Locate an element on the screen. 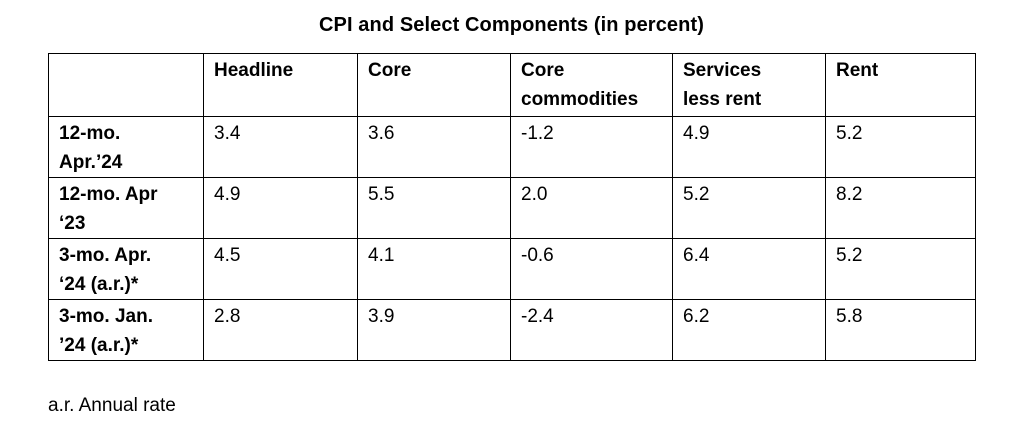 The height and width of the screenshot is (440, 1023). table-row: 12-mo. Apr ‘23 4.9 5.5 2.0 5.2 8.2 is located at coordinates (512, 208).